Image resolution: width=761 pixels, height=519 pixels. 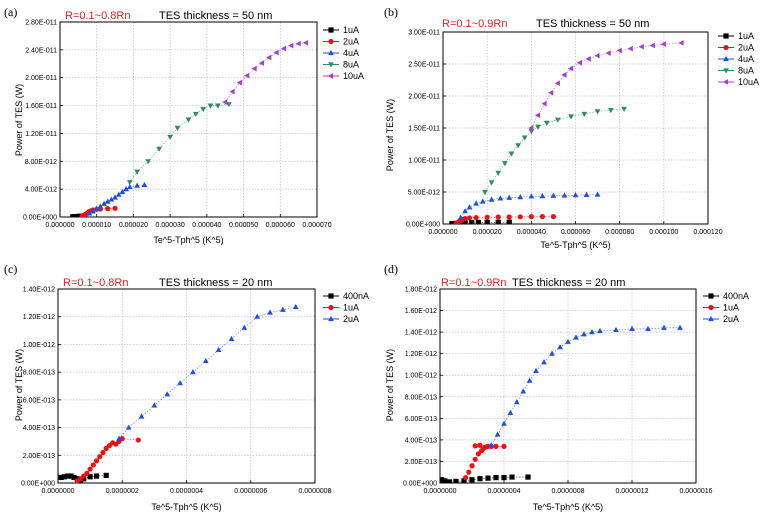 What do you see at coordinates (421, 354) in the screenshot?
I see `y-tick-label: 1.20E-012` at bounding box center [421, 354].